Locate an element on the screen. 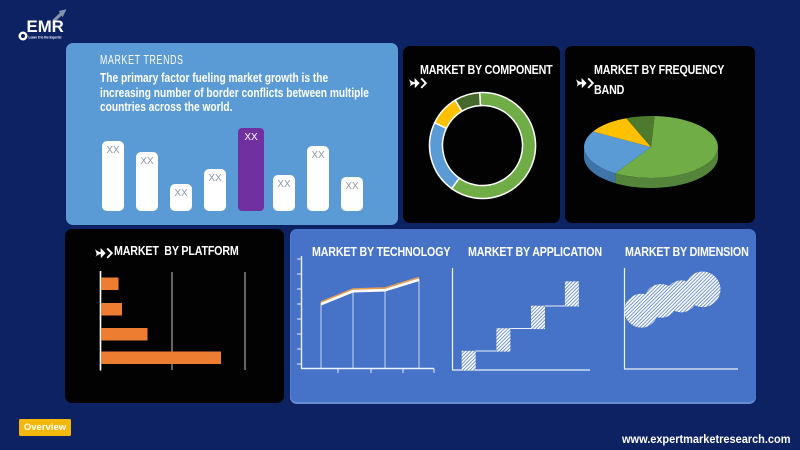 Image resolution: width=800 pixels, height=450 pixels. svg-text: EMR is located at coordinates (45, 26).